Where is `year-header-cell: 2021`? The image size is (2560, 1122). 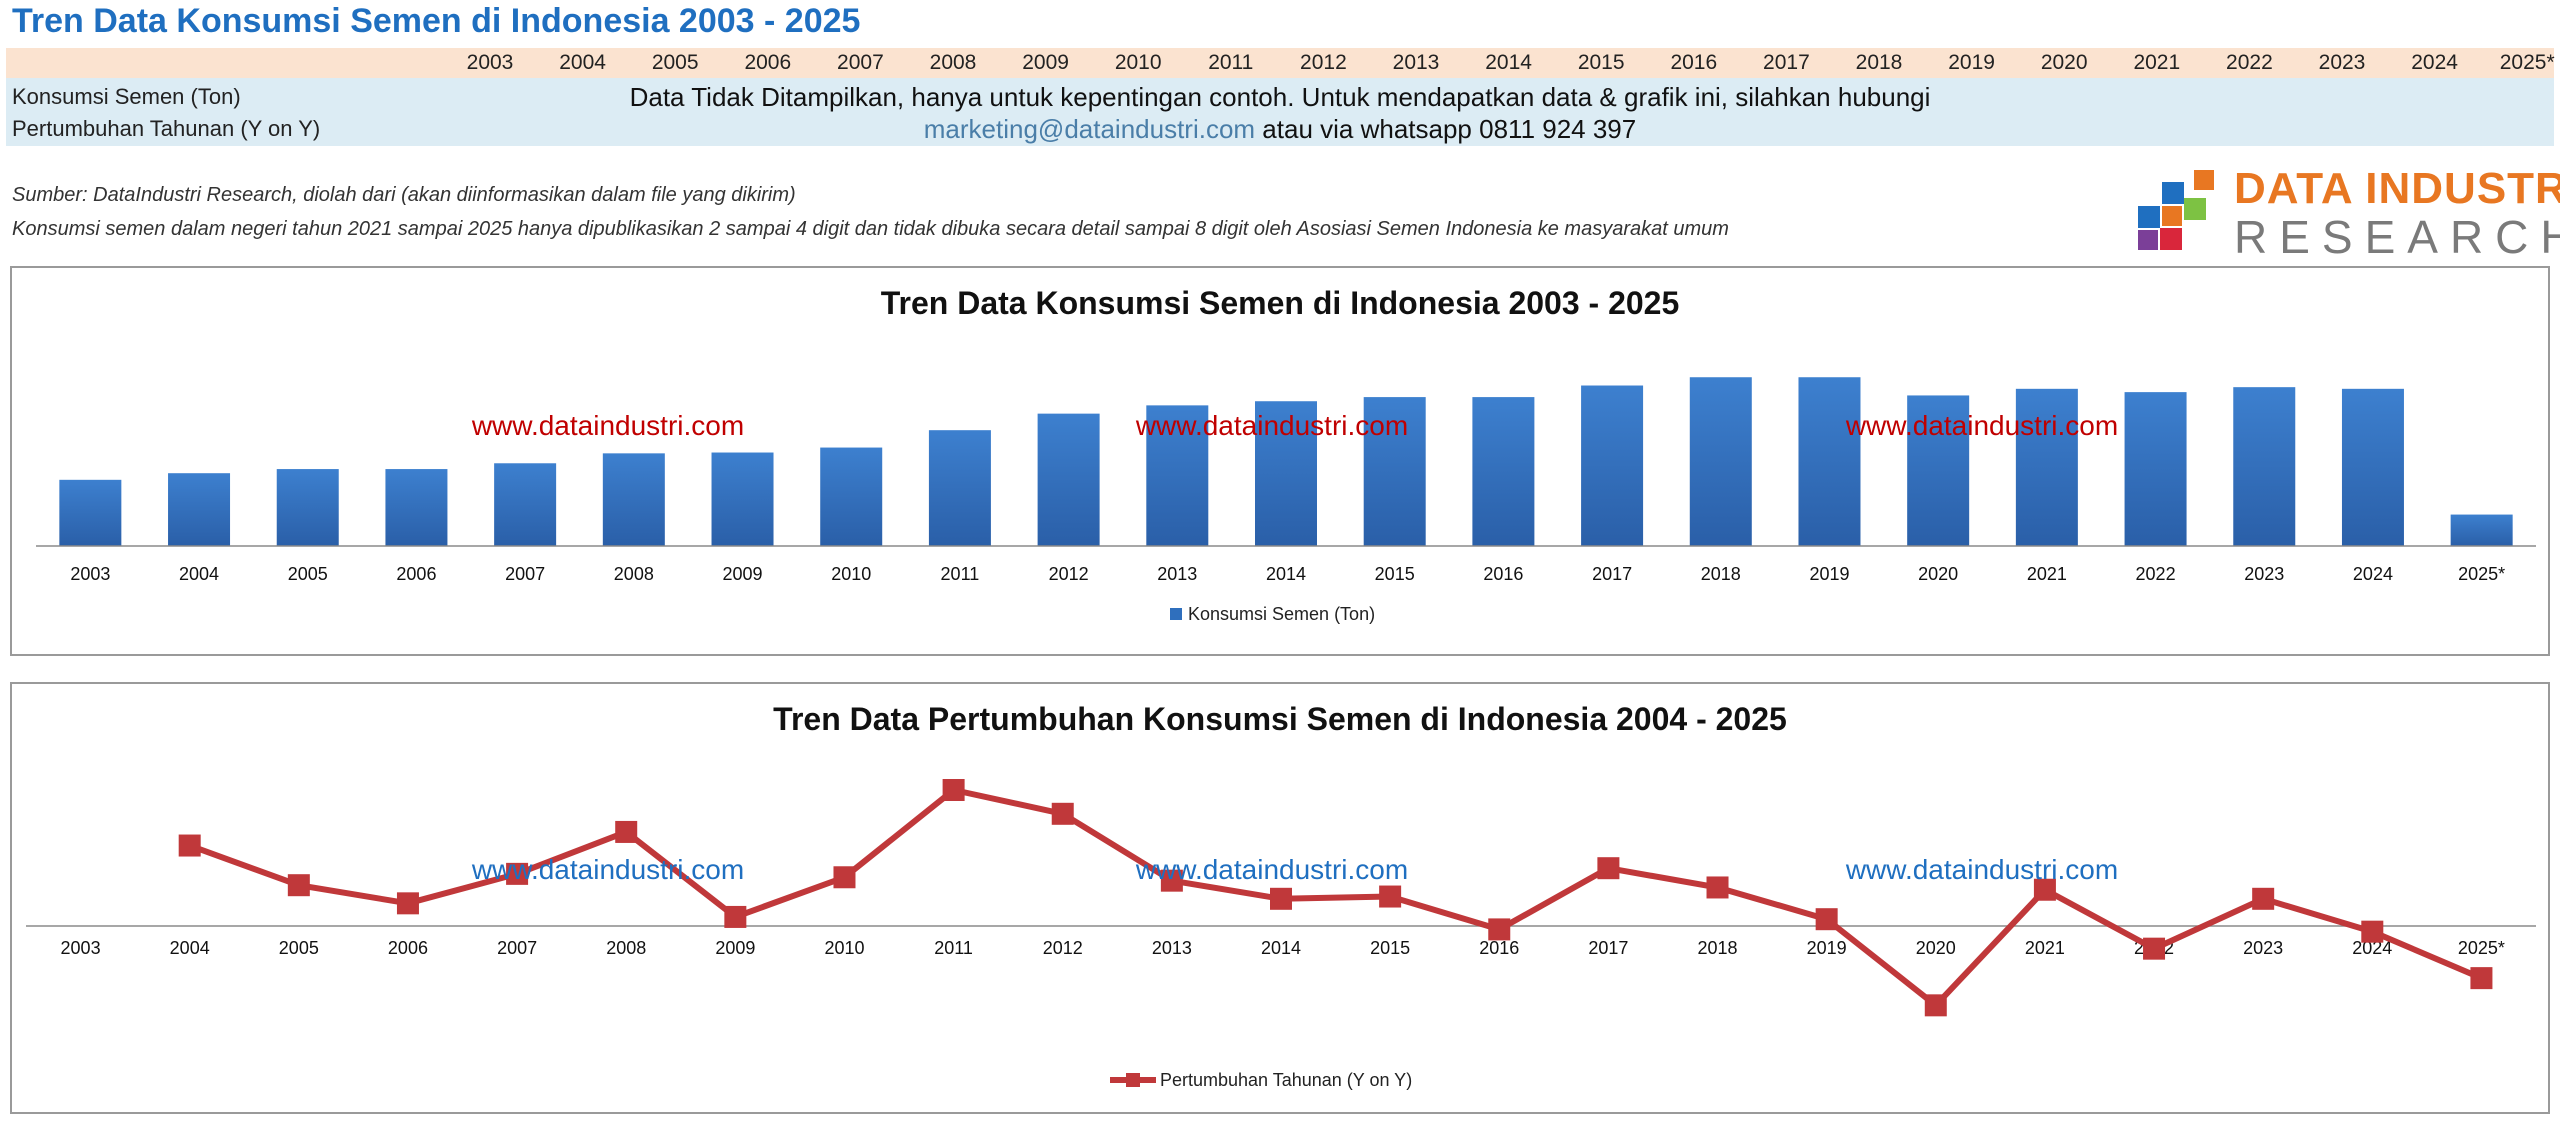 year-header-cell: 2021 is located at coordinates (2157, 62).